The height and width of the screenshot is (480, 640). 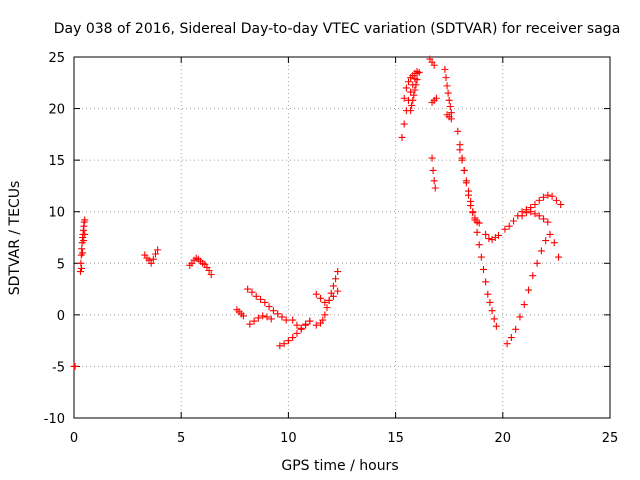 I want to click on x-tick-label: 5, so click(x=181, y=438).